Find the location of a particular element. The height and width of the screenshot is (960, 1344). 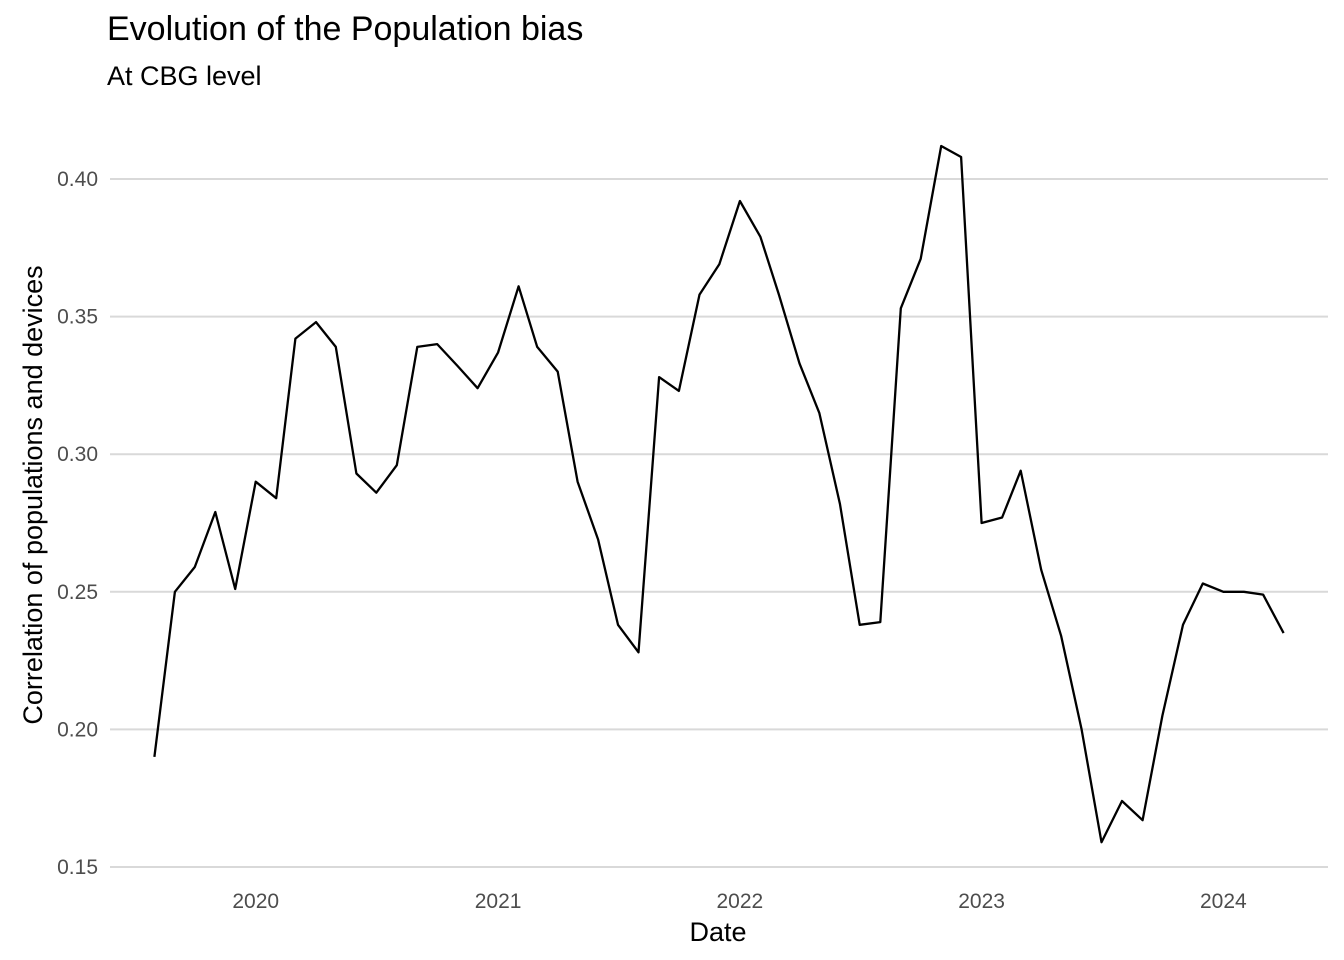

chart-subtitle: At CBG level is located at coordinates (184, 76).